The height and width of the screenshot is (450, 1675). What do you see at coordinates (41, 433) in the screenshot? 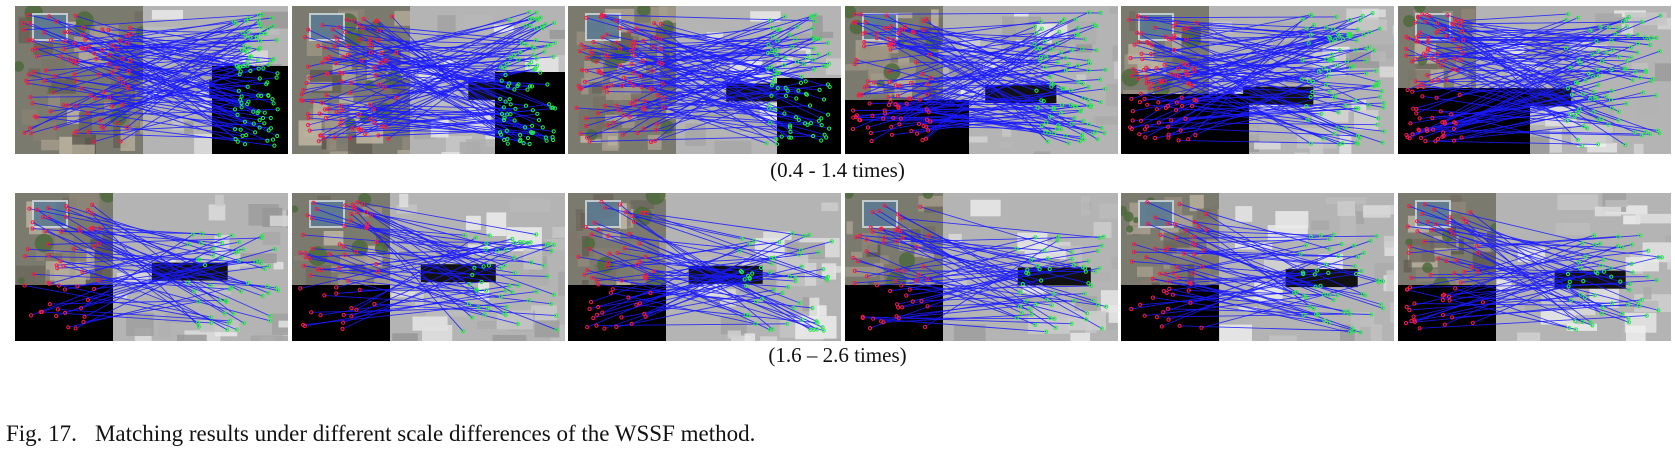
I see `figure-label: Fig. 17.` at bounding box center [41, 433].